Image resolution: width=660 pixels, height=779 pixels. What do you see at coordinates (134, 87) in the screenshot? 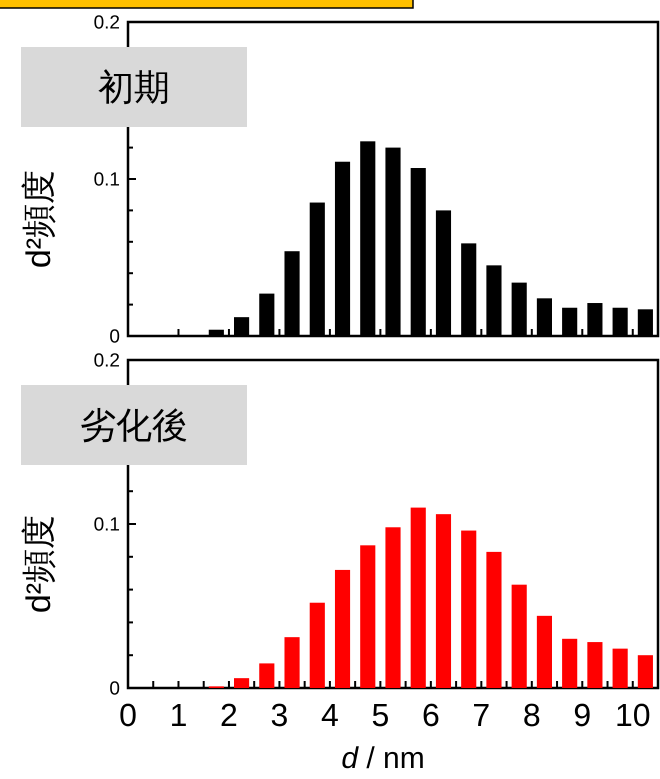
I see `text: 初期` at bounding box center [134, 87].